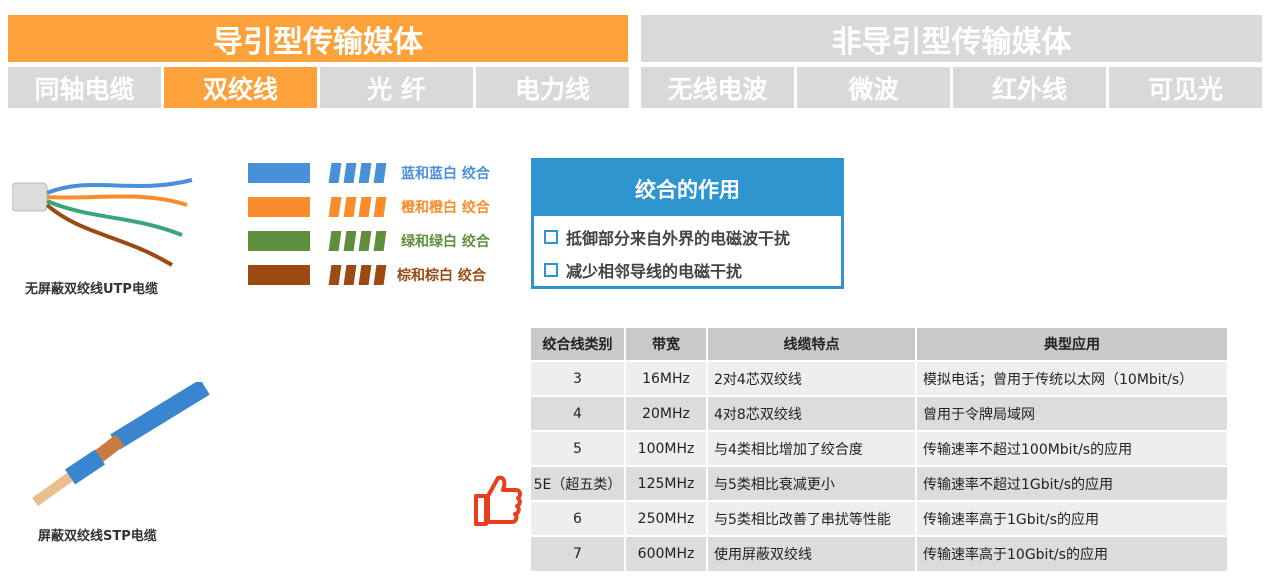 This screenshot has height=586, width=1265. What do you see at coordinates (666, 378) in the screenshot?
I see `table-cell: 16MHz` at bounding box center [666, 378].